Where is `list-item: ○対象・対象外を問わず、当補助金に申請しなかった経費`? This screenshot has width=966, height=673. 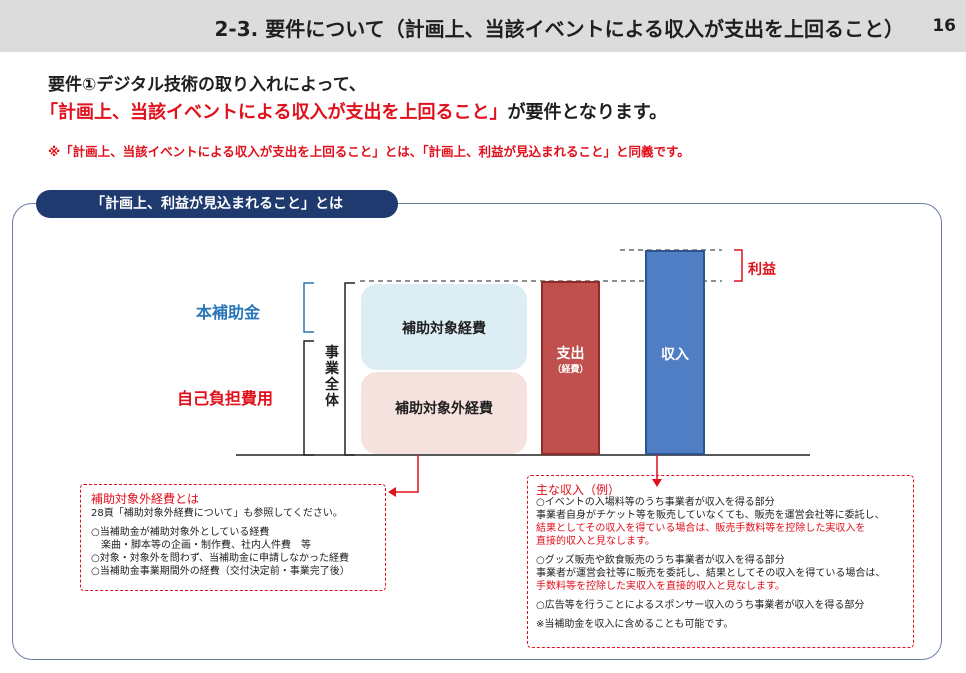 list-item: ○対象・対象外を問わず、当補助金に申請しなかった経費 is located at coordinates (220, 558).